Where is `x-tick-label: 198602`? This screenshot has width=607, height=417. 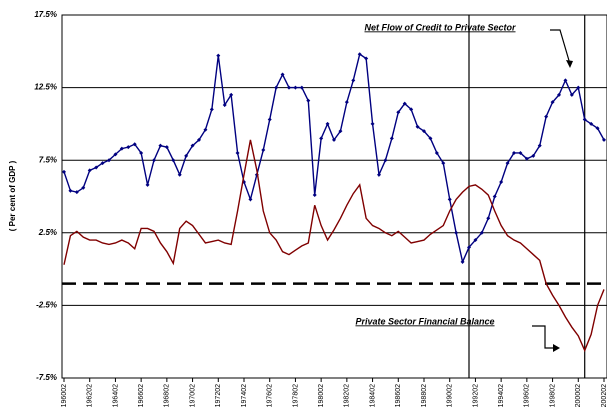 x-tick-label: 198602 is located at coordinates (398, 395).